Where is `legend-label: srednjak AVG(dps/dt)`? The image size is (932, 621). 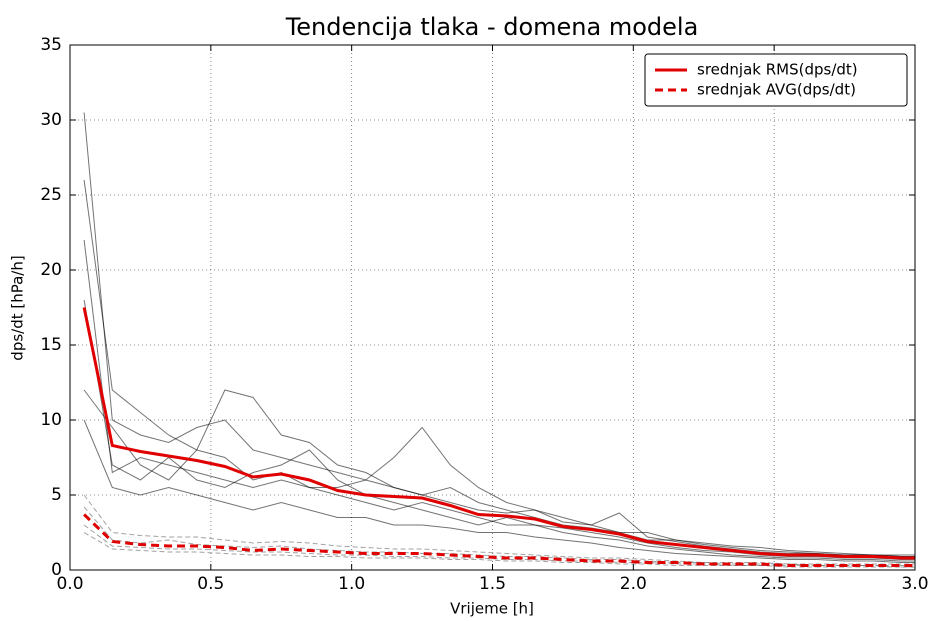
legend-label: srednjak AVG(dps/dt) is located at coordinates (776, 90).